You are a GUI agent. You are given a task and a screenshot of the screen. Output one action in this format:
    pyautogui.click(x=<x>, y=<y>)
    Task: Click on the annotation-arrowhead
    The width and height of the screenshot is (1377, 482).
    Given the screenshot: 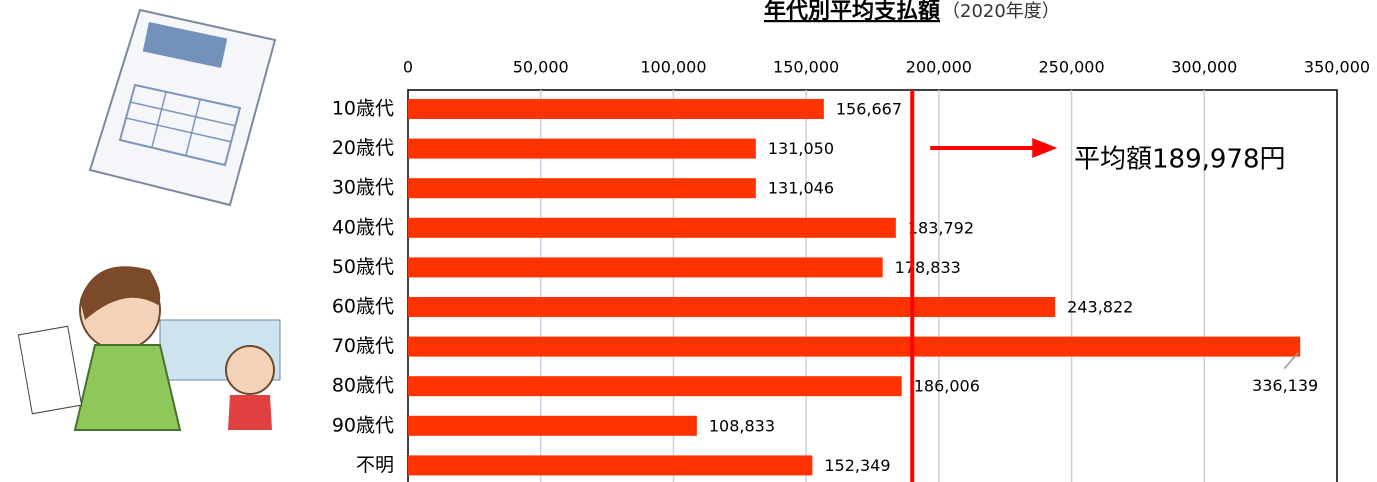 What is the action you would take?
    pyautogui.click(x=1045, y=148)
    